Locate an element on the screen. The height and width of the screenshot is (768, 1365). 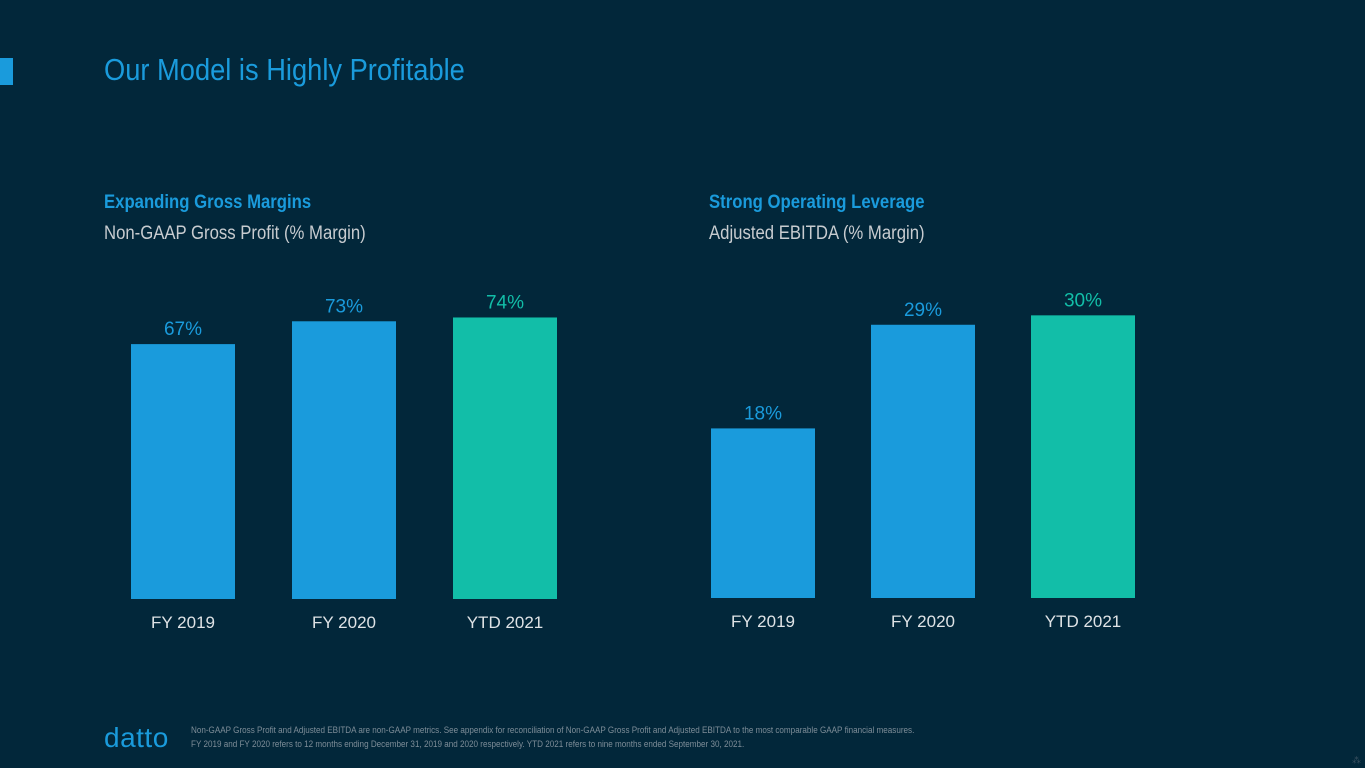
ebitda-margin-bar-chart: 18% FY 2019 29% FY 2020 30% YTD 2021 is located at coordinates (923, 460).